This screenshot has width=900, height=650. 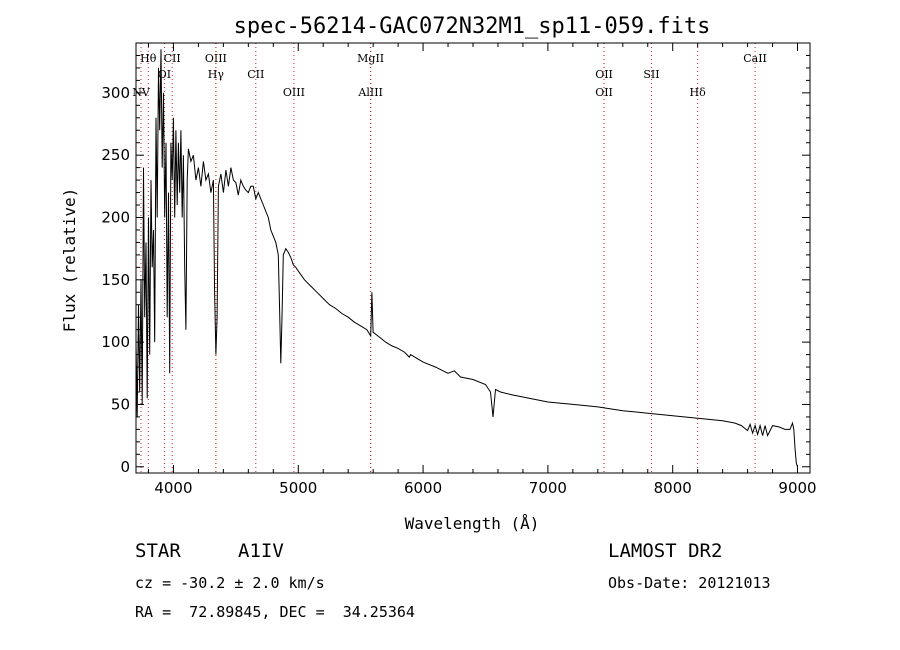 What do you see at coordinates (472, 26) in the screenshot?
I see `chart-title: spec-56214-GAC072N32M1_sp11-059.fits` at bounding box center [472, 26].